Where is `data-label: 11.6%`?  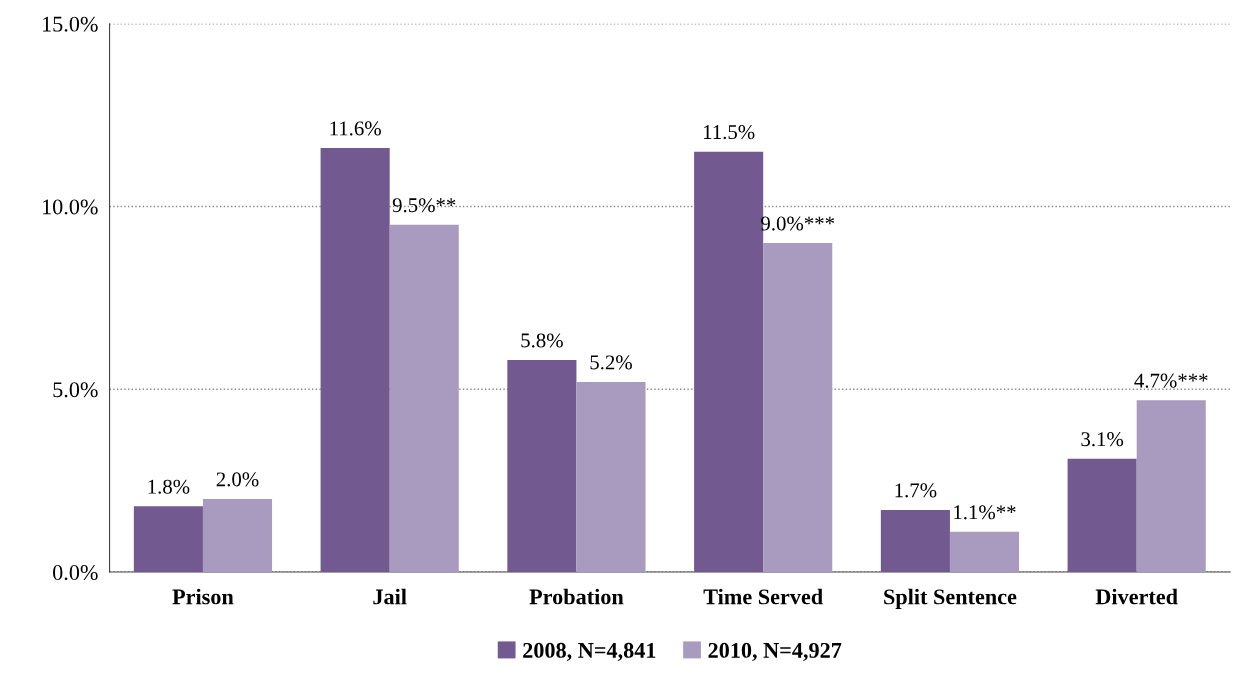
data-label: 11.6% is located at coordinates (355, 128).